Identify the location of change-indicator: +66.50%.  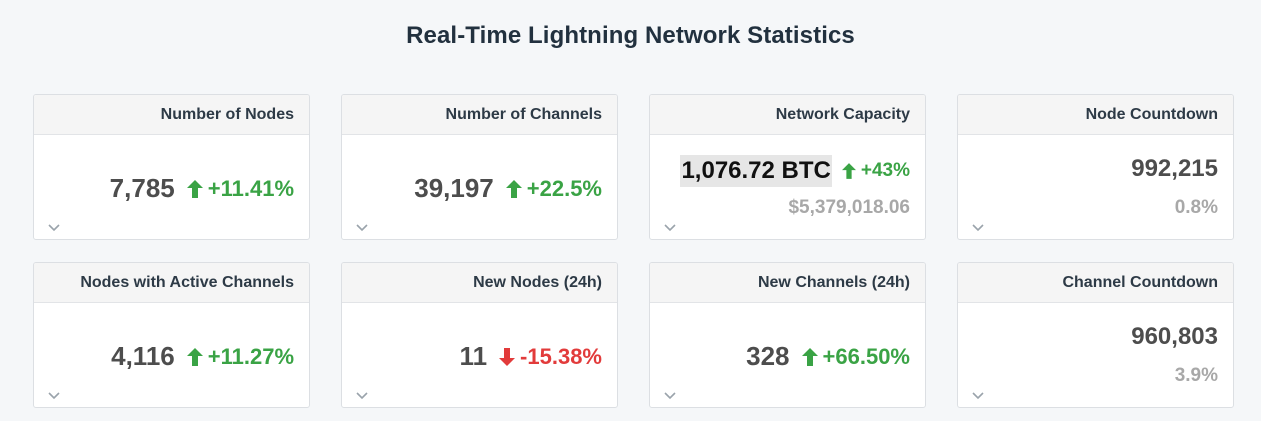
(855, 356).